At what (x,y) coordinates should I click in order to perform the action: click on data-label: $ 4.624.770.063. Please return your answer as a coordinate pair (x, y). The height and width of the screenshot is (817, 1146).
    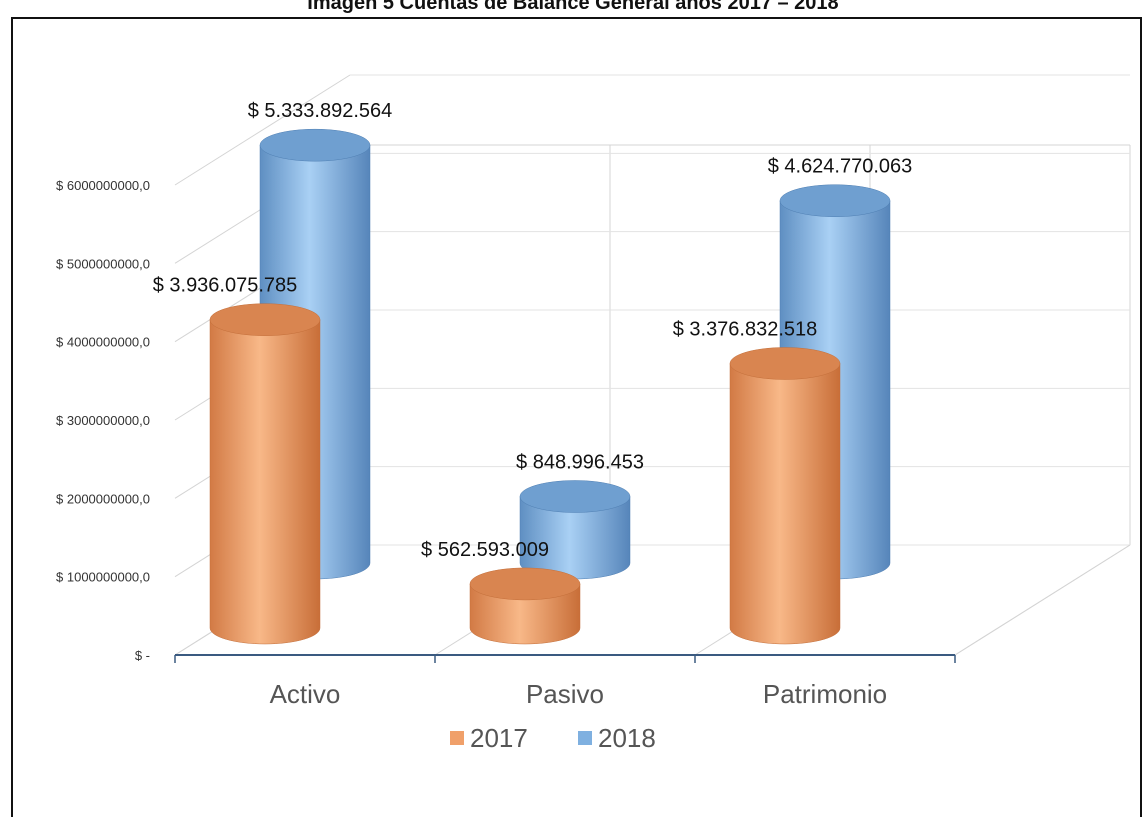
    Looking at the image, I should click on (840, 167).